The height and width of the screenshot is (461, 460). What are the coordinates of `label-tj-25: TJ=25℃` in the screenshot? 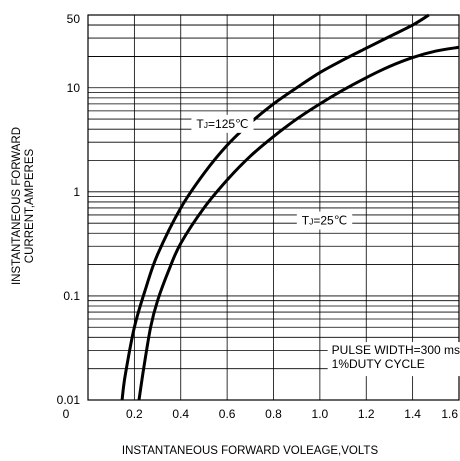 It's located at (324, 220).